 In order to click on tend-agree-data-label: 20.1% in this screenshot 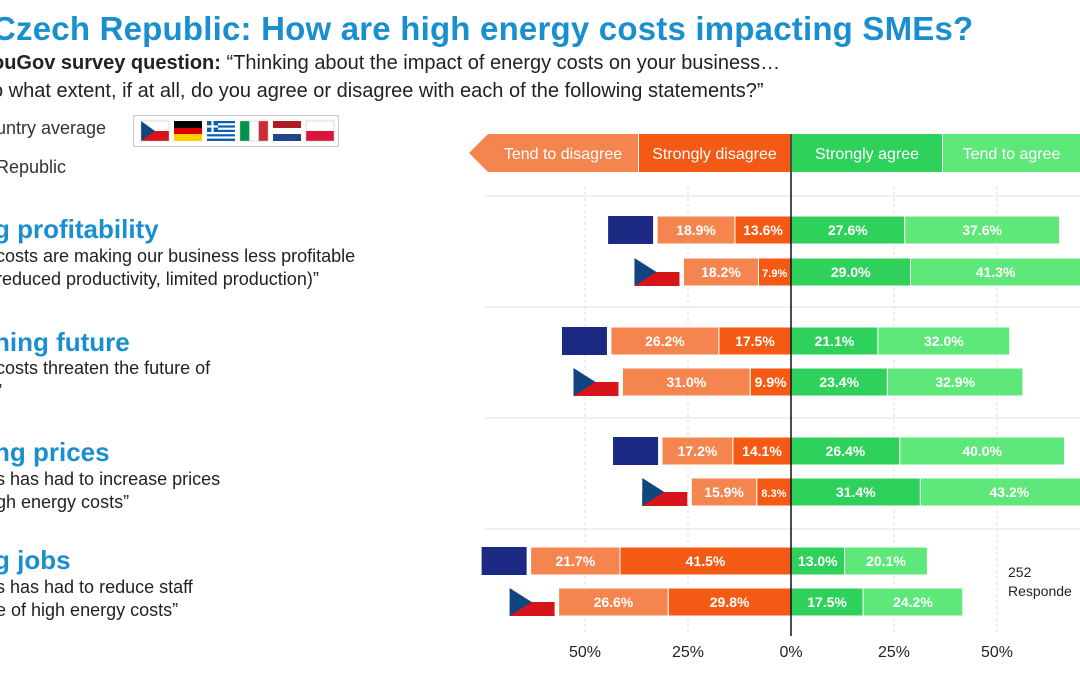, I will do `click(886, 561)`.